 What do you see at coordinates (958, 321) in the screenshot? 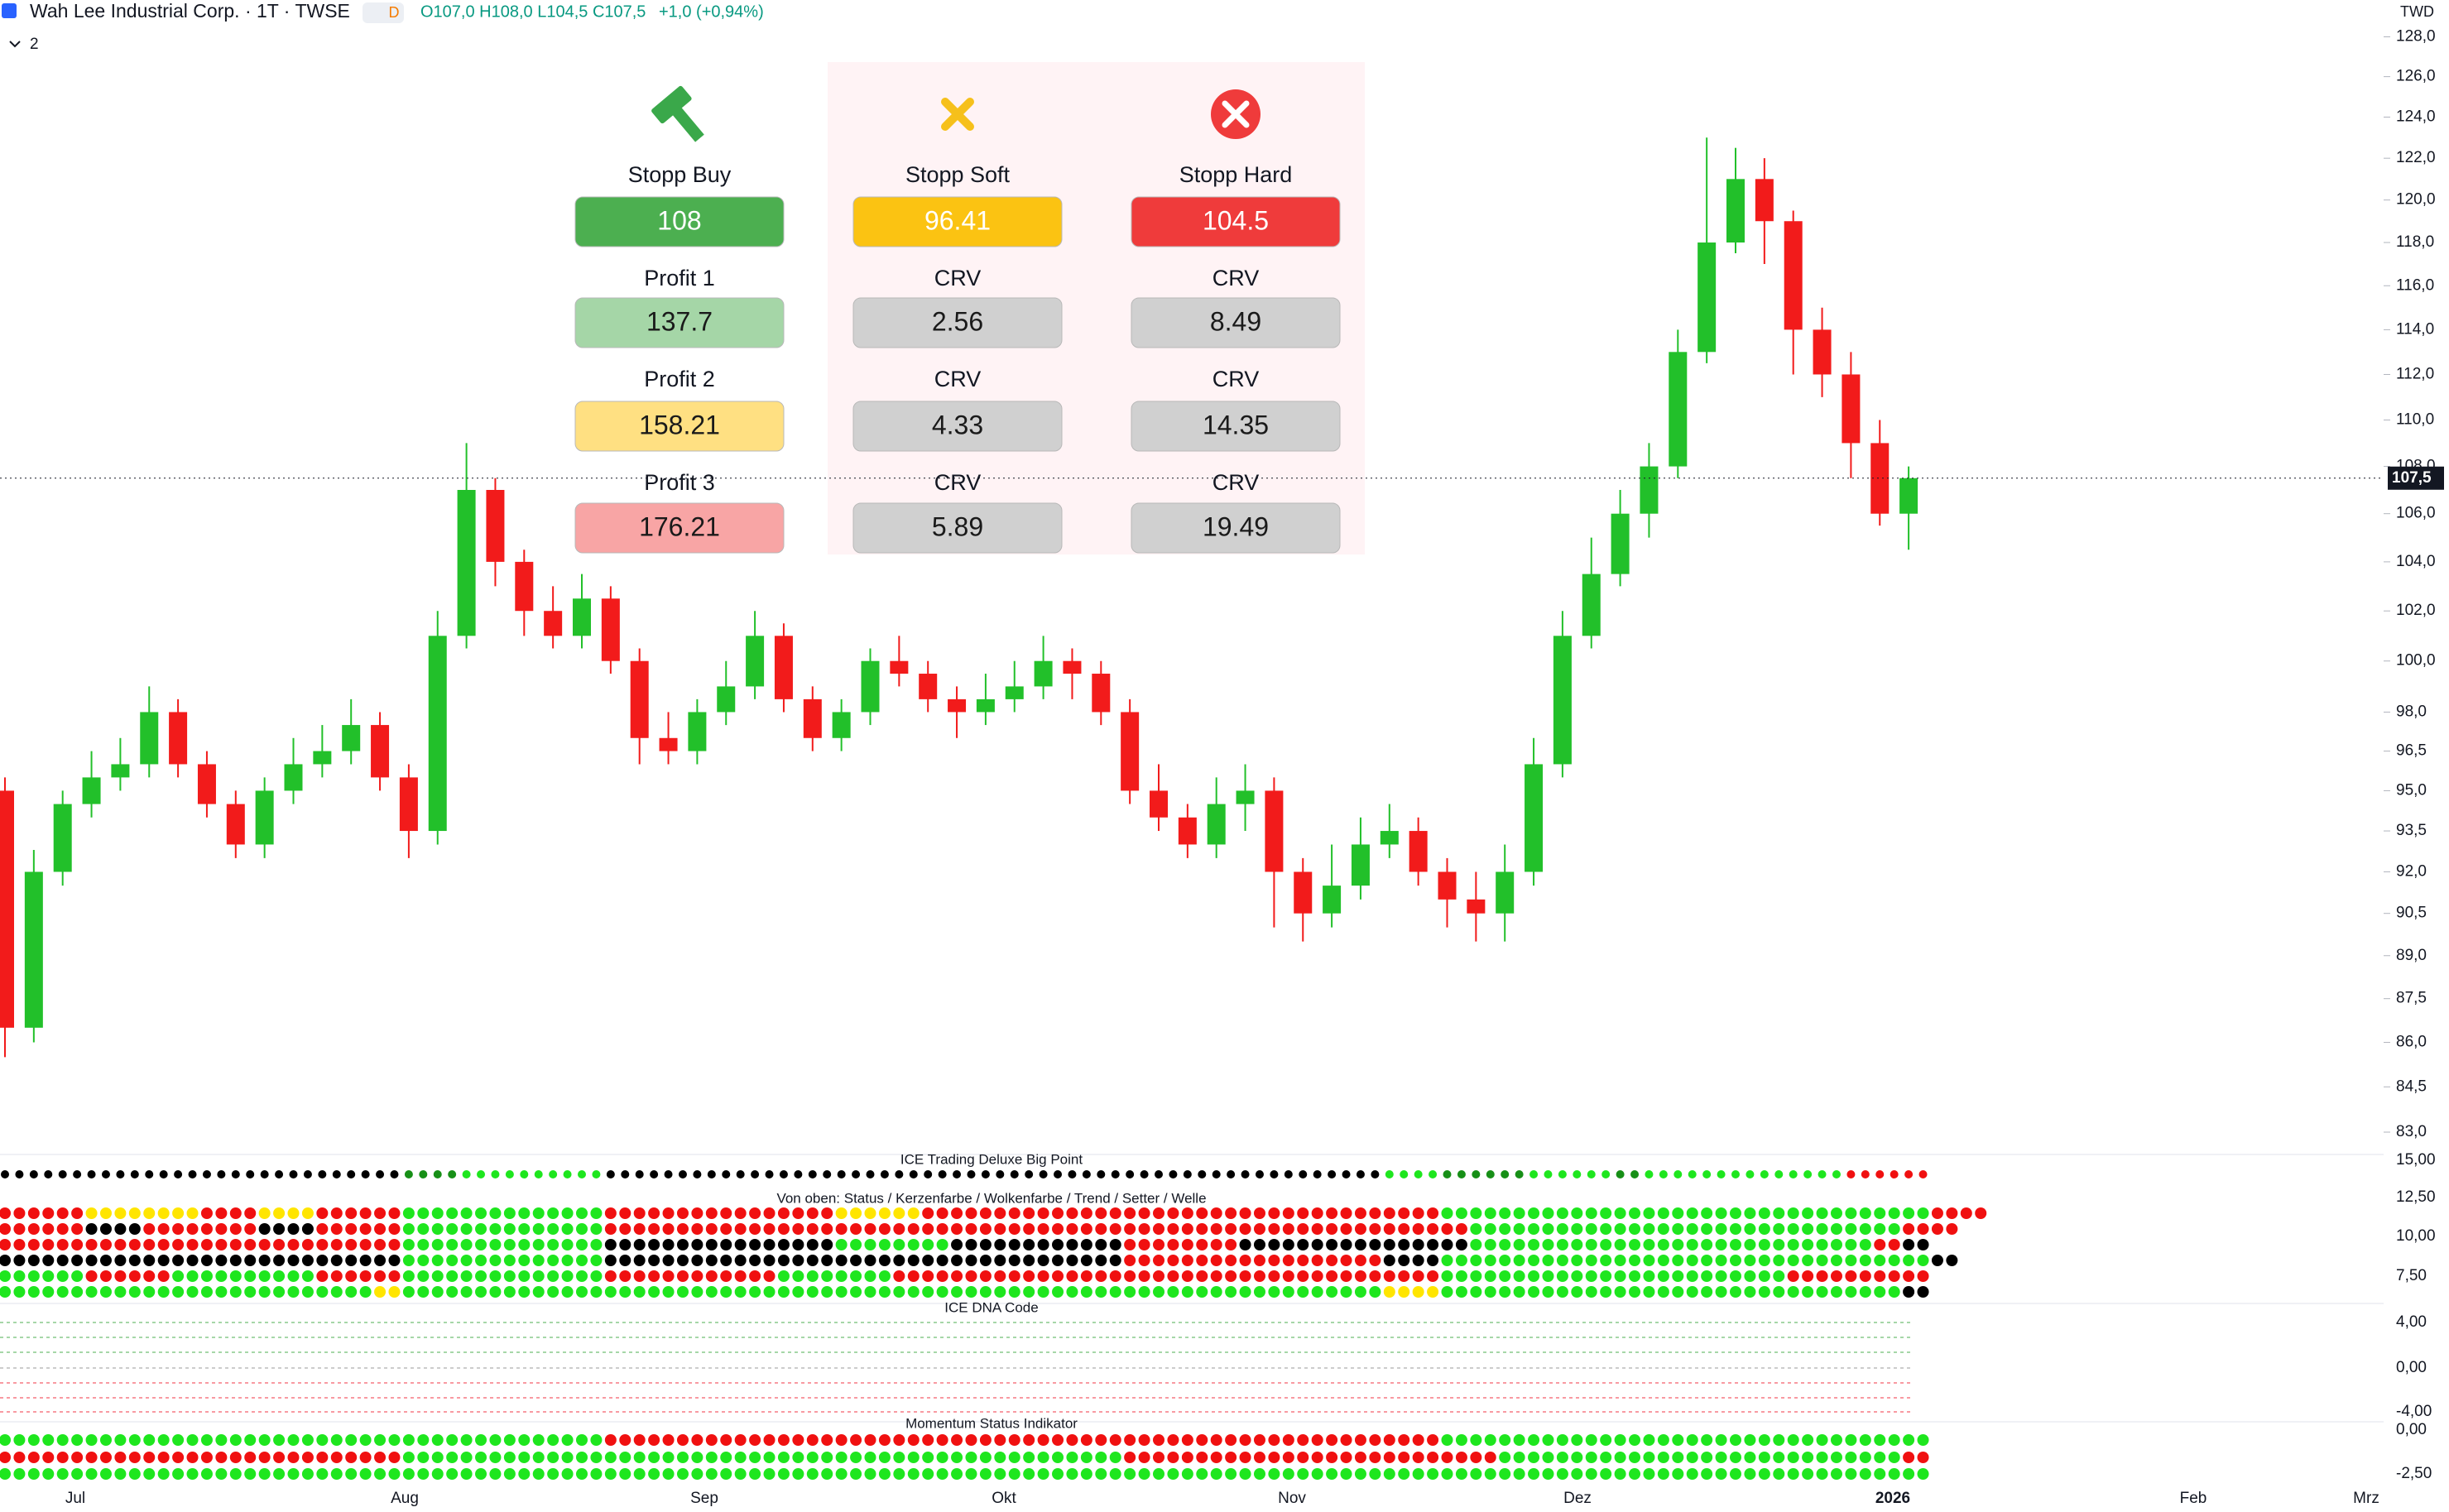
I see `panel-value: 2.56` at bounding box center [958, 321].